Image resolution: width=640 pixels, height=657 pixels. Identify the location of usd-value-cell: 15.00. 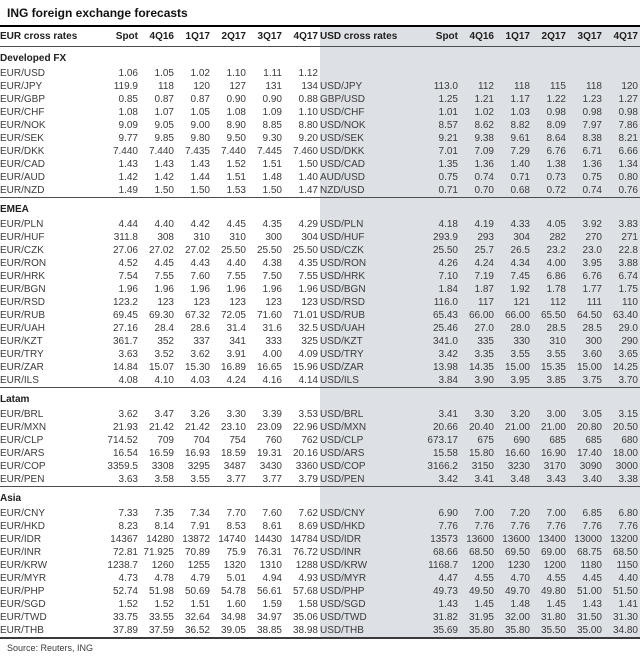
(586, 367).